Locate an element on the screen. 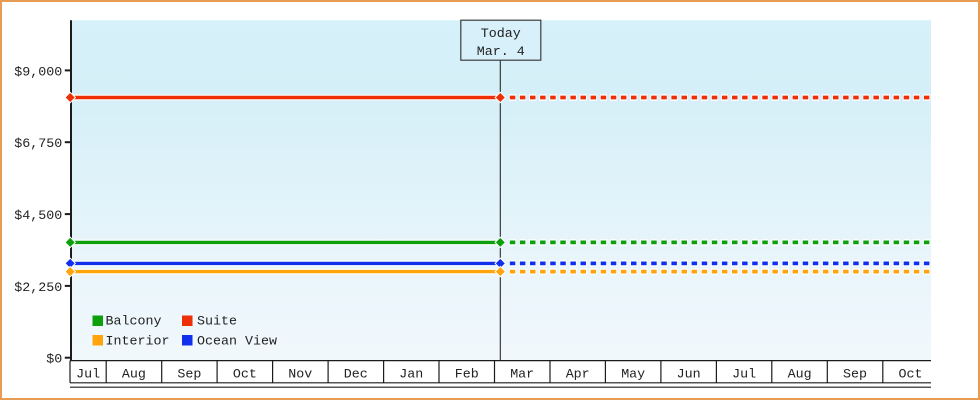  svg-text: Today is located at coordinates (501, 34).